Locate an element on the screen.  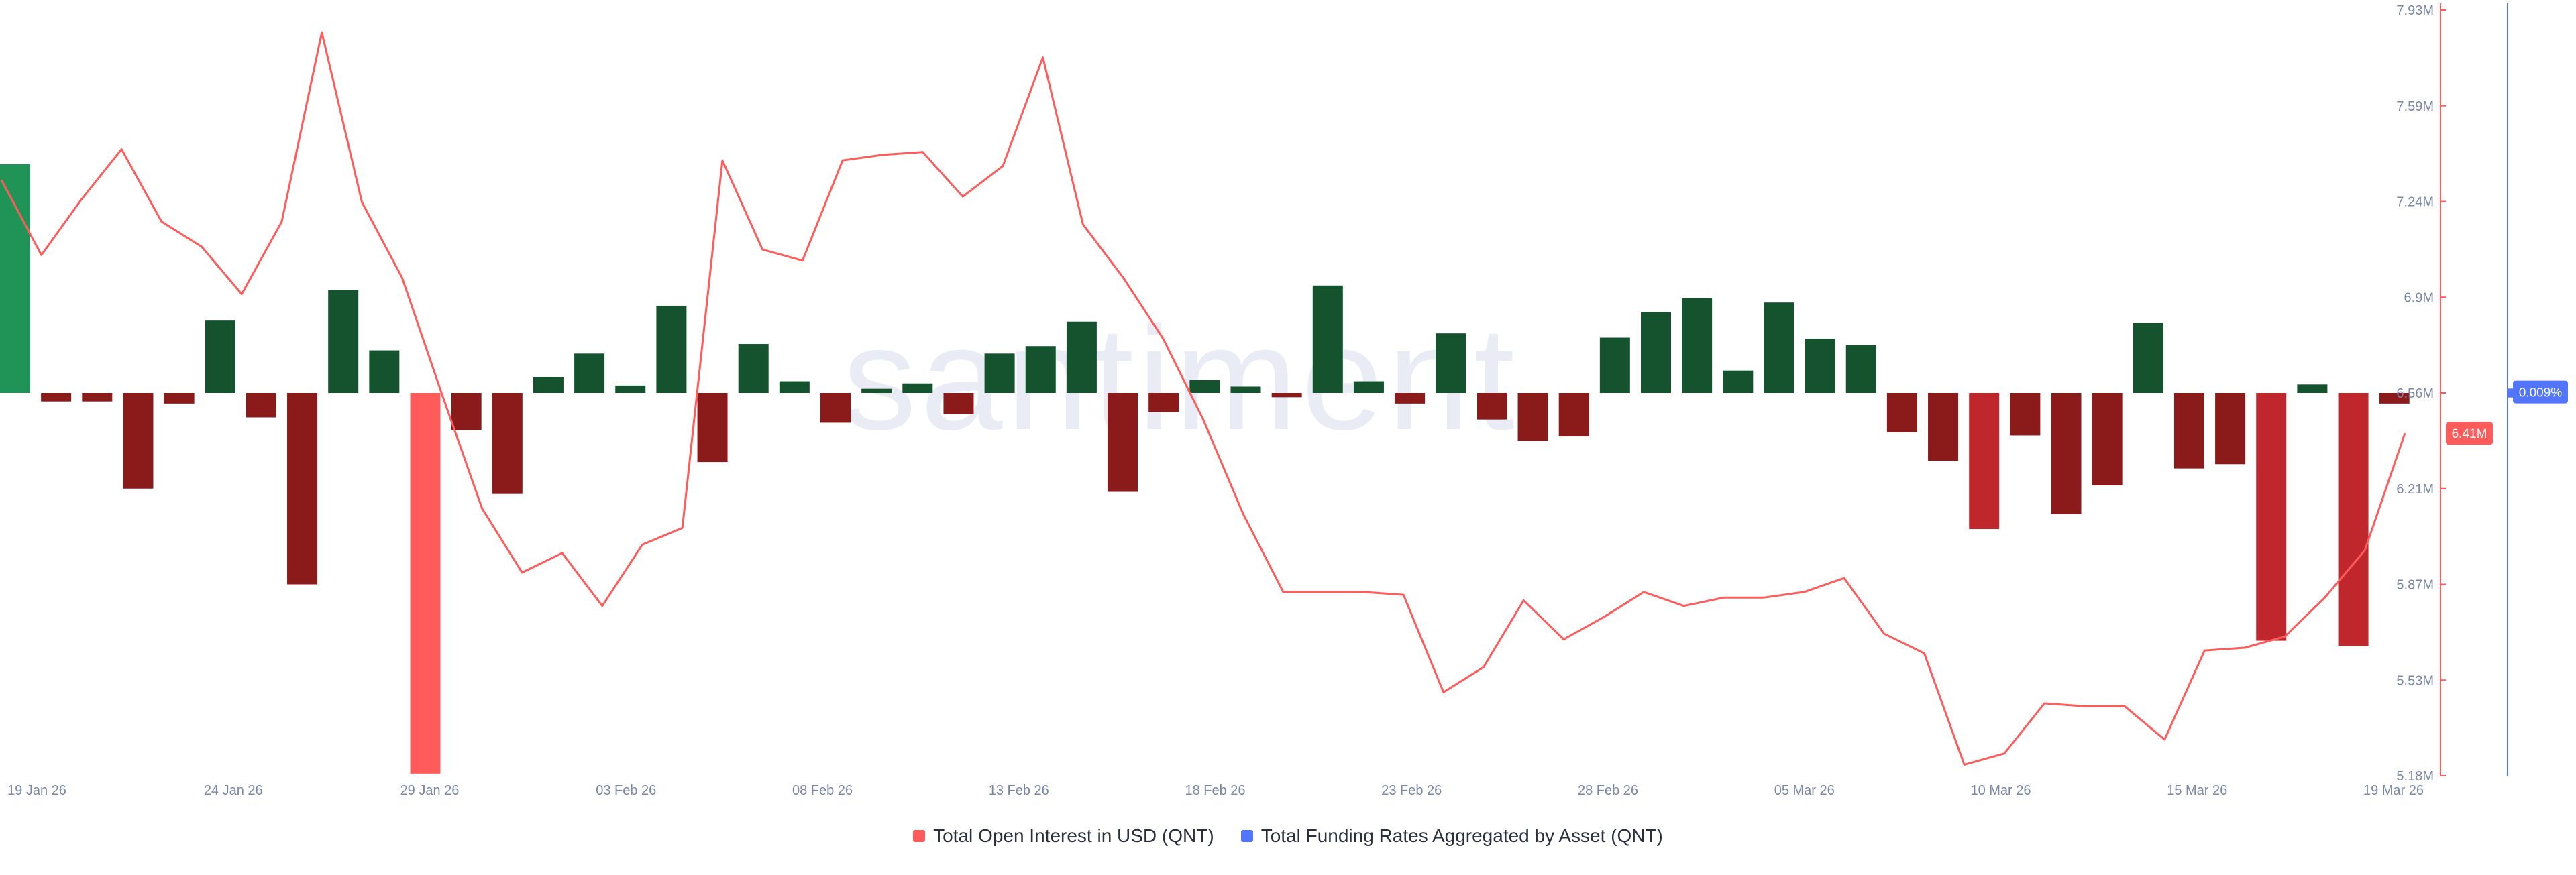
funding-rate-current-value: 0.009% is located at coordinates (2541, 393).